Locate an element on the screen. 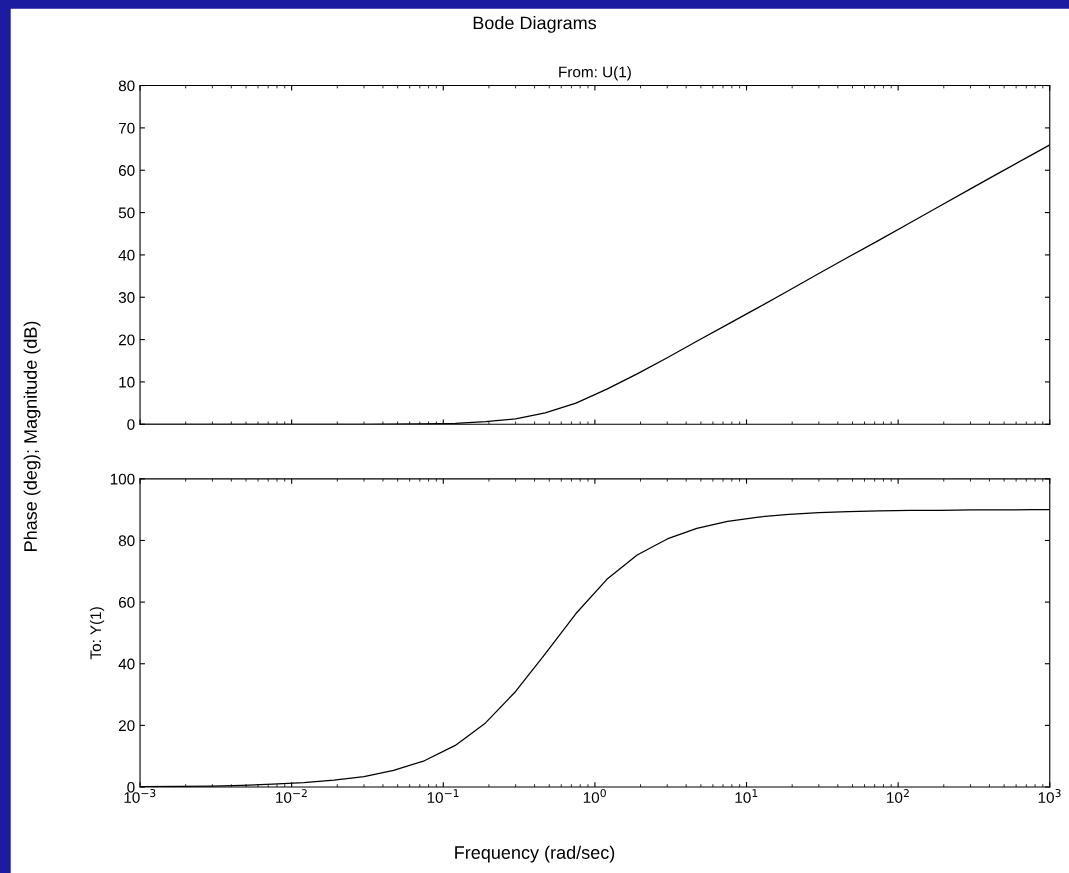  y-tick-label: 10 is located at coordinates (127, 382).